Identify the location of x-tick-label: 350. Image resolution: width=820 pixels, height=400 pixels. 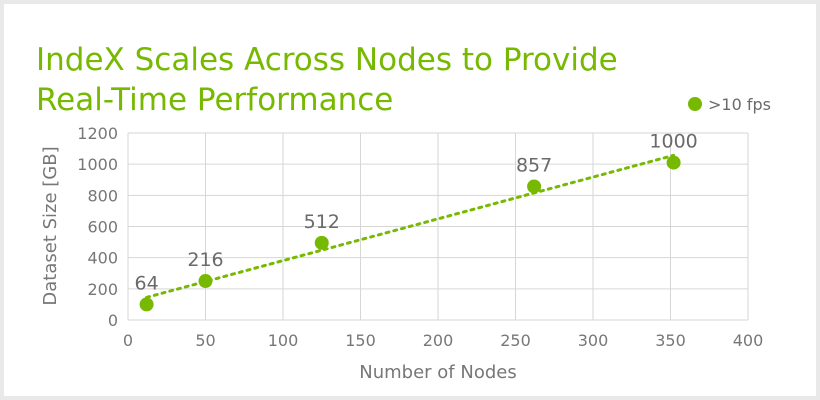
(670, 340).